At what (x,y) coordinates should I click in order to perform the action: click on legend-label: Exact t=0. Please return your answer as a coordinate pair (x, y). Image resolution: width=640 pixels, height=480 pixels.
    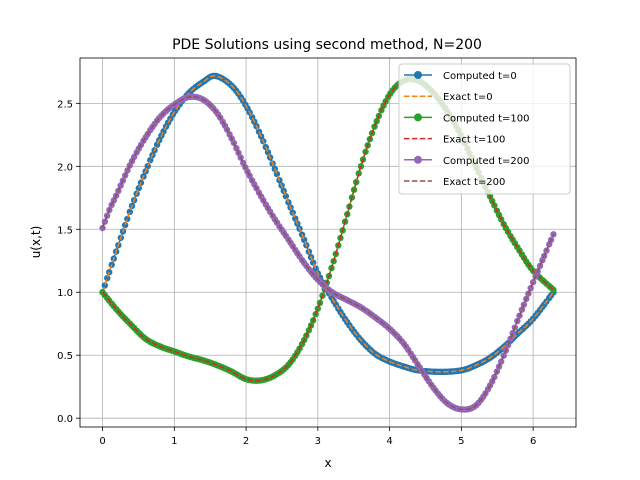
    Looking at the image, I should click on (468, 97).